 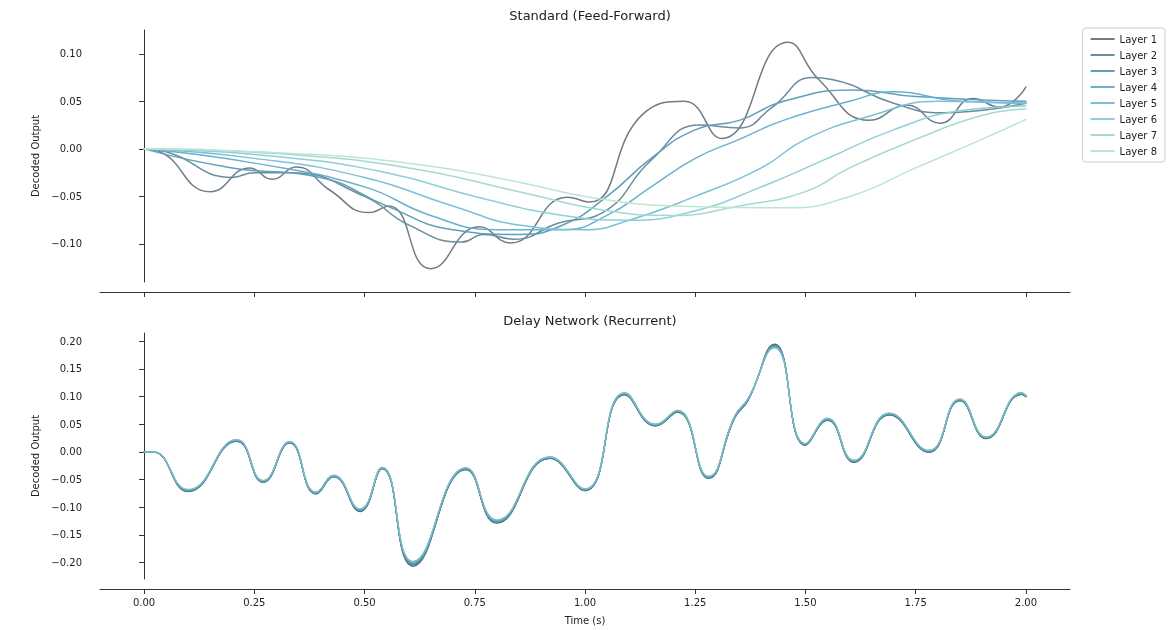 What do you see at coordinates (915, 602) in the screenshot?
I see `x-tick-label: 1.75` at bounding box center [915, 602].